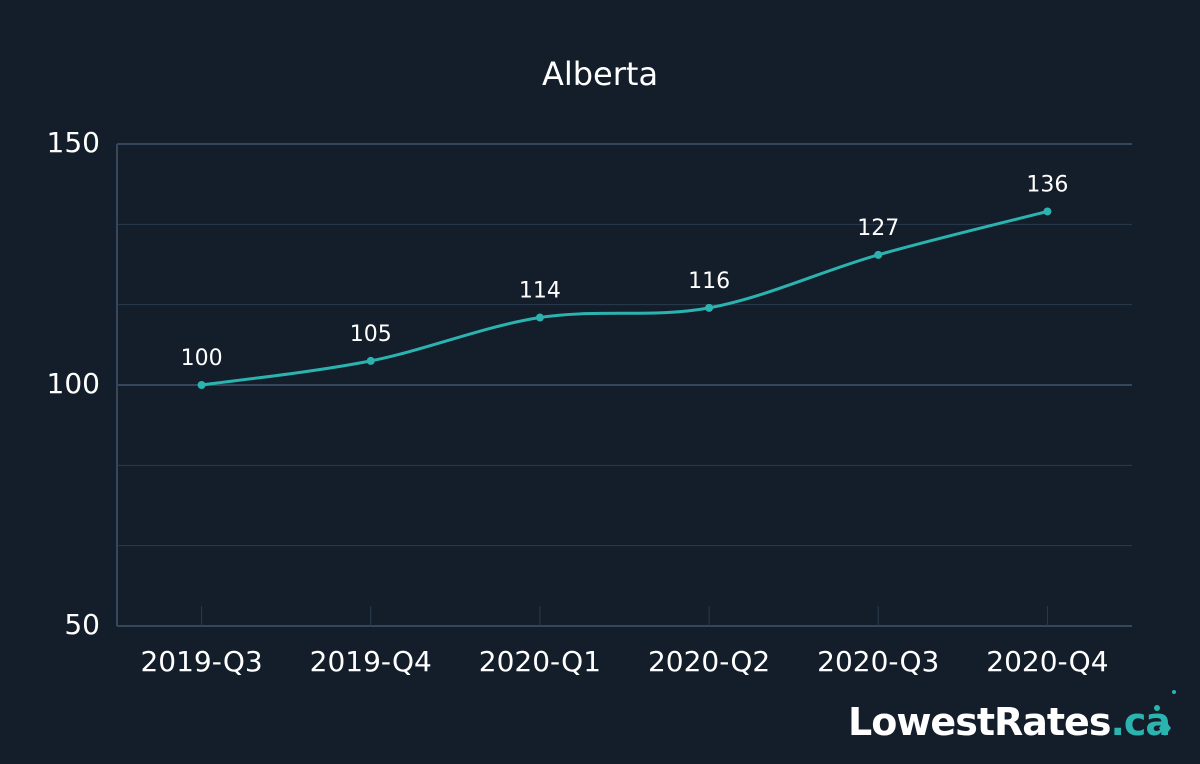  I want to click on logo-suffix: .ca, so click(1140, 722).